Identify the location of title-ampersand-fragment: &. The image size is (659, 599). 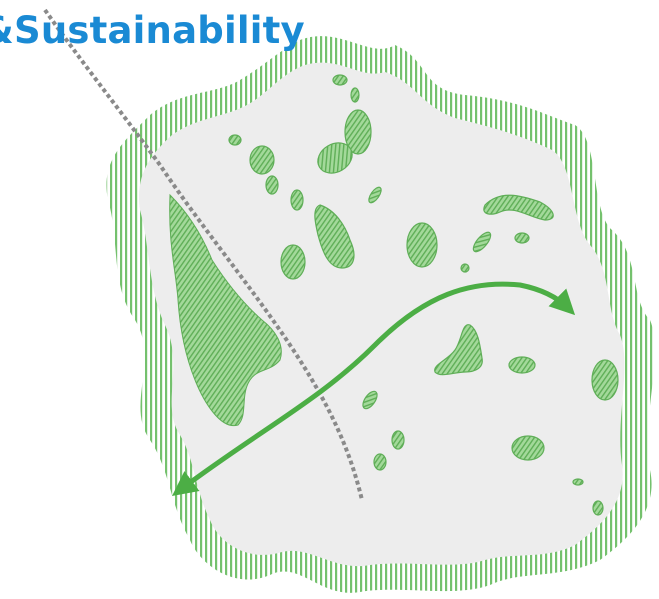
(7, 30).